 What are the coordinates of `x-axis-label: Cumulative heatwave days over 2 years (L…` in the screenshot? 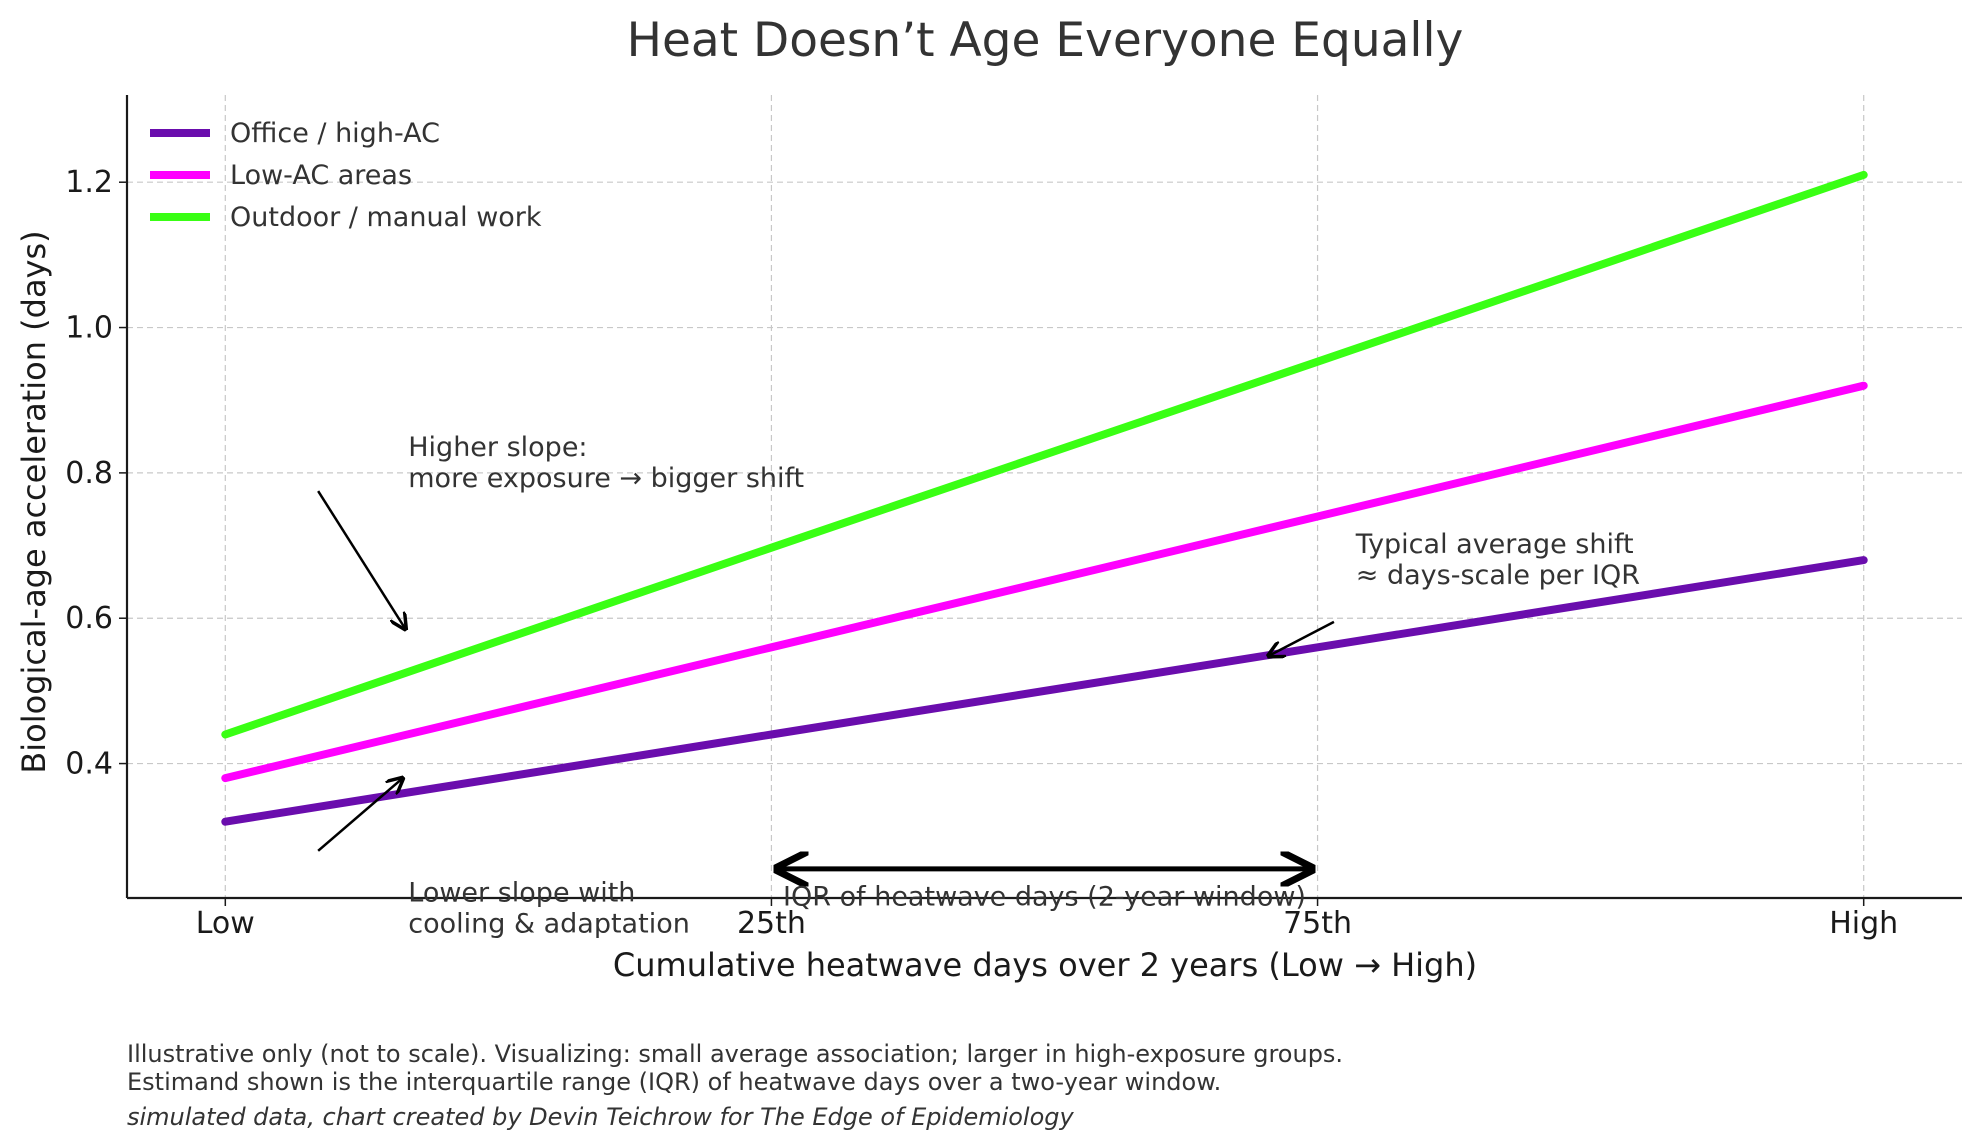 It's located at (1045, 965).